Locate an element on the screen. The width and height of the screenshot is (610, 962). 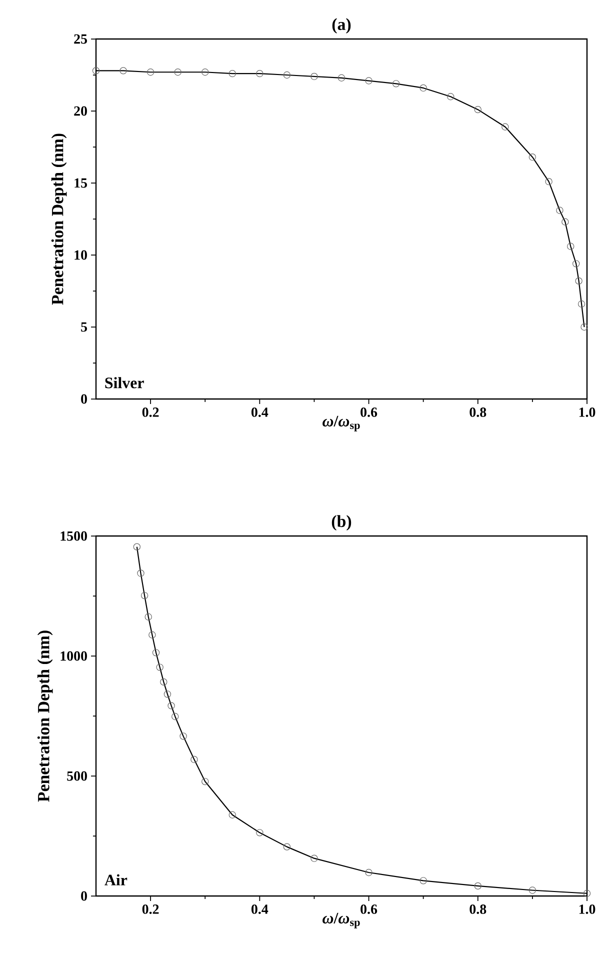
y-tick-label: 500 is located at coordinates (77, 776).